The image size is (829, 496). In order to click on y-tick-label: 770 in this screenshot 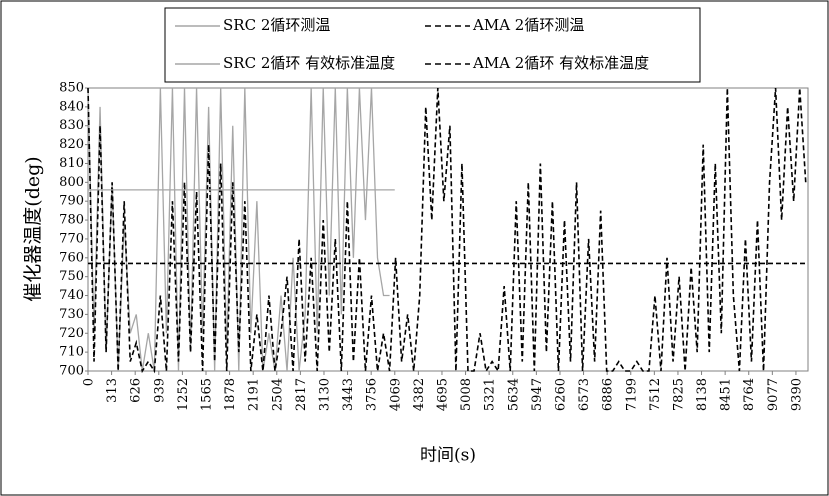, I will do `click(71, 238)`.